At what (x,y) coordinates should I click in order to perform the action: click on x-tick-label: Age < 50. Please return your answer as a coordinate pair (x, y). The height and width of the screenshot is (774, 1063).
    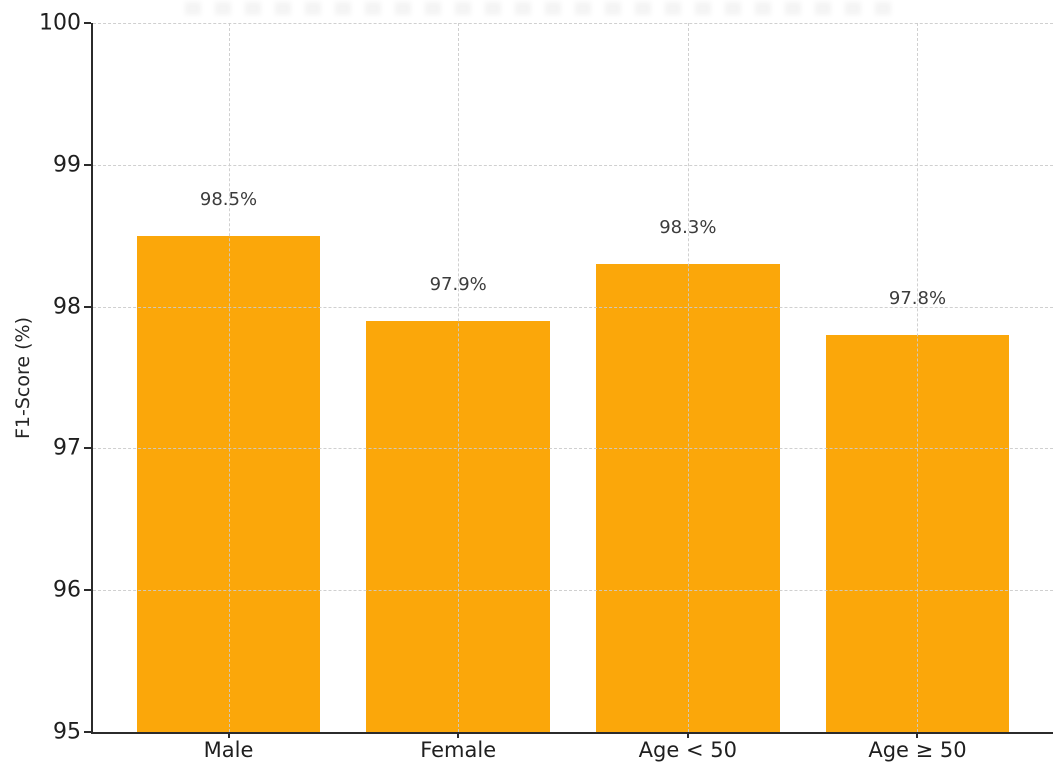
    Looking at the image, I should click on (687, 750).